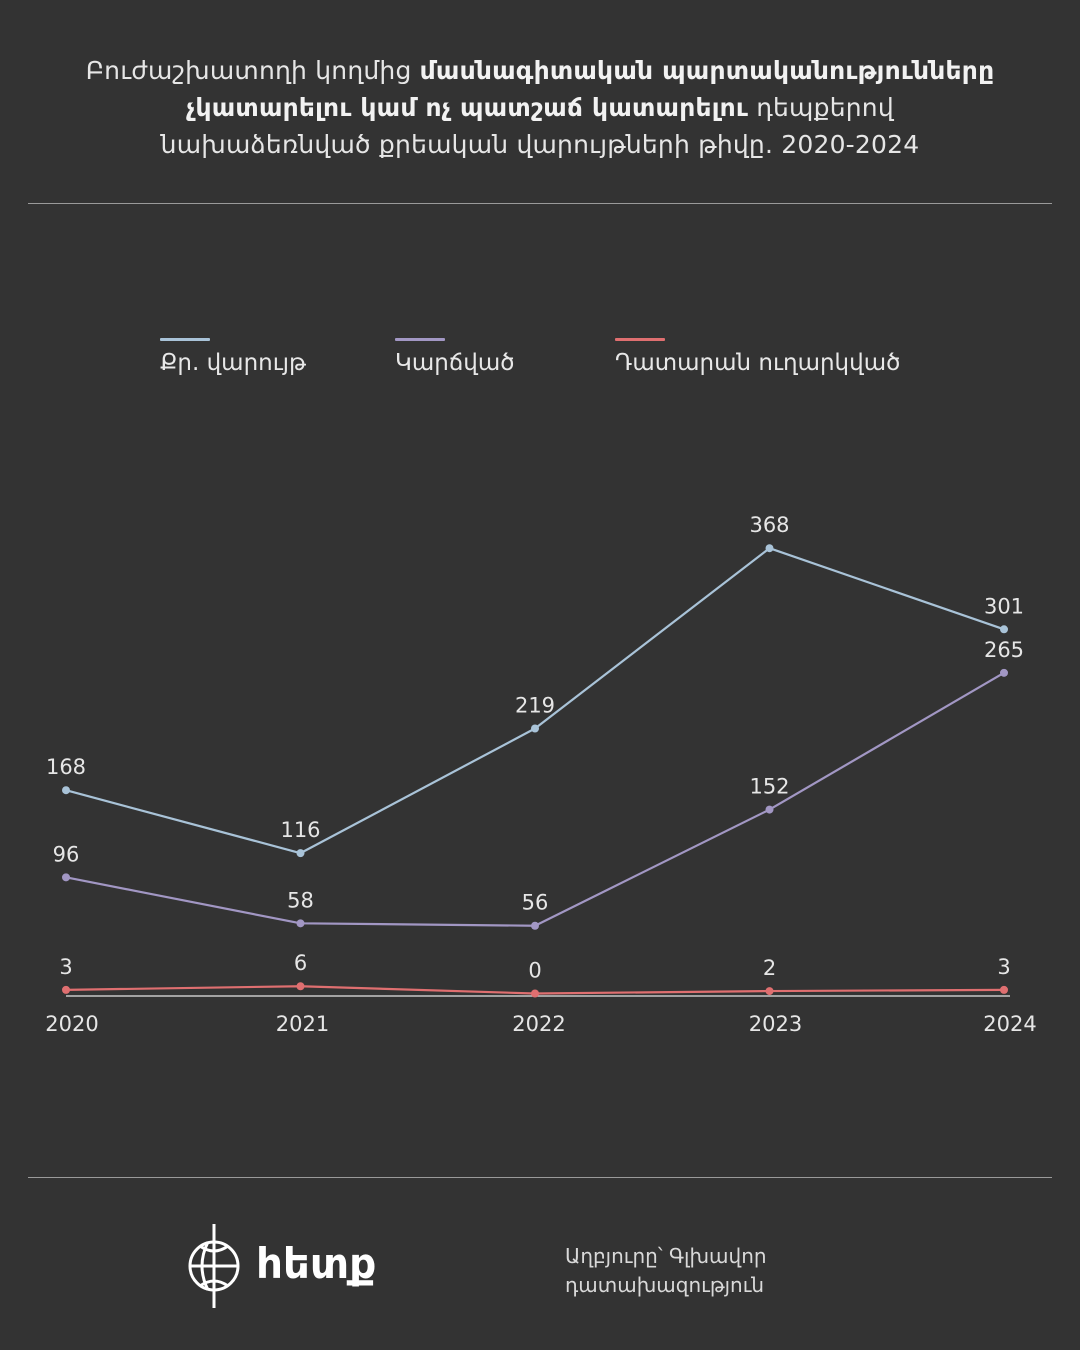 The width and height of the screenshot is (1080, 1350). I want to click on data-label: 0, so click(534, 971).